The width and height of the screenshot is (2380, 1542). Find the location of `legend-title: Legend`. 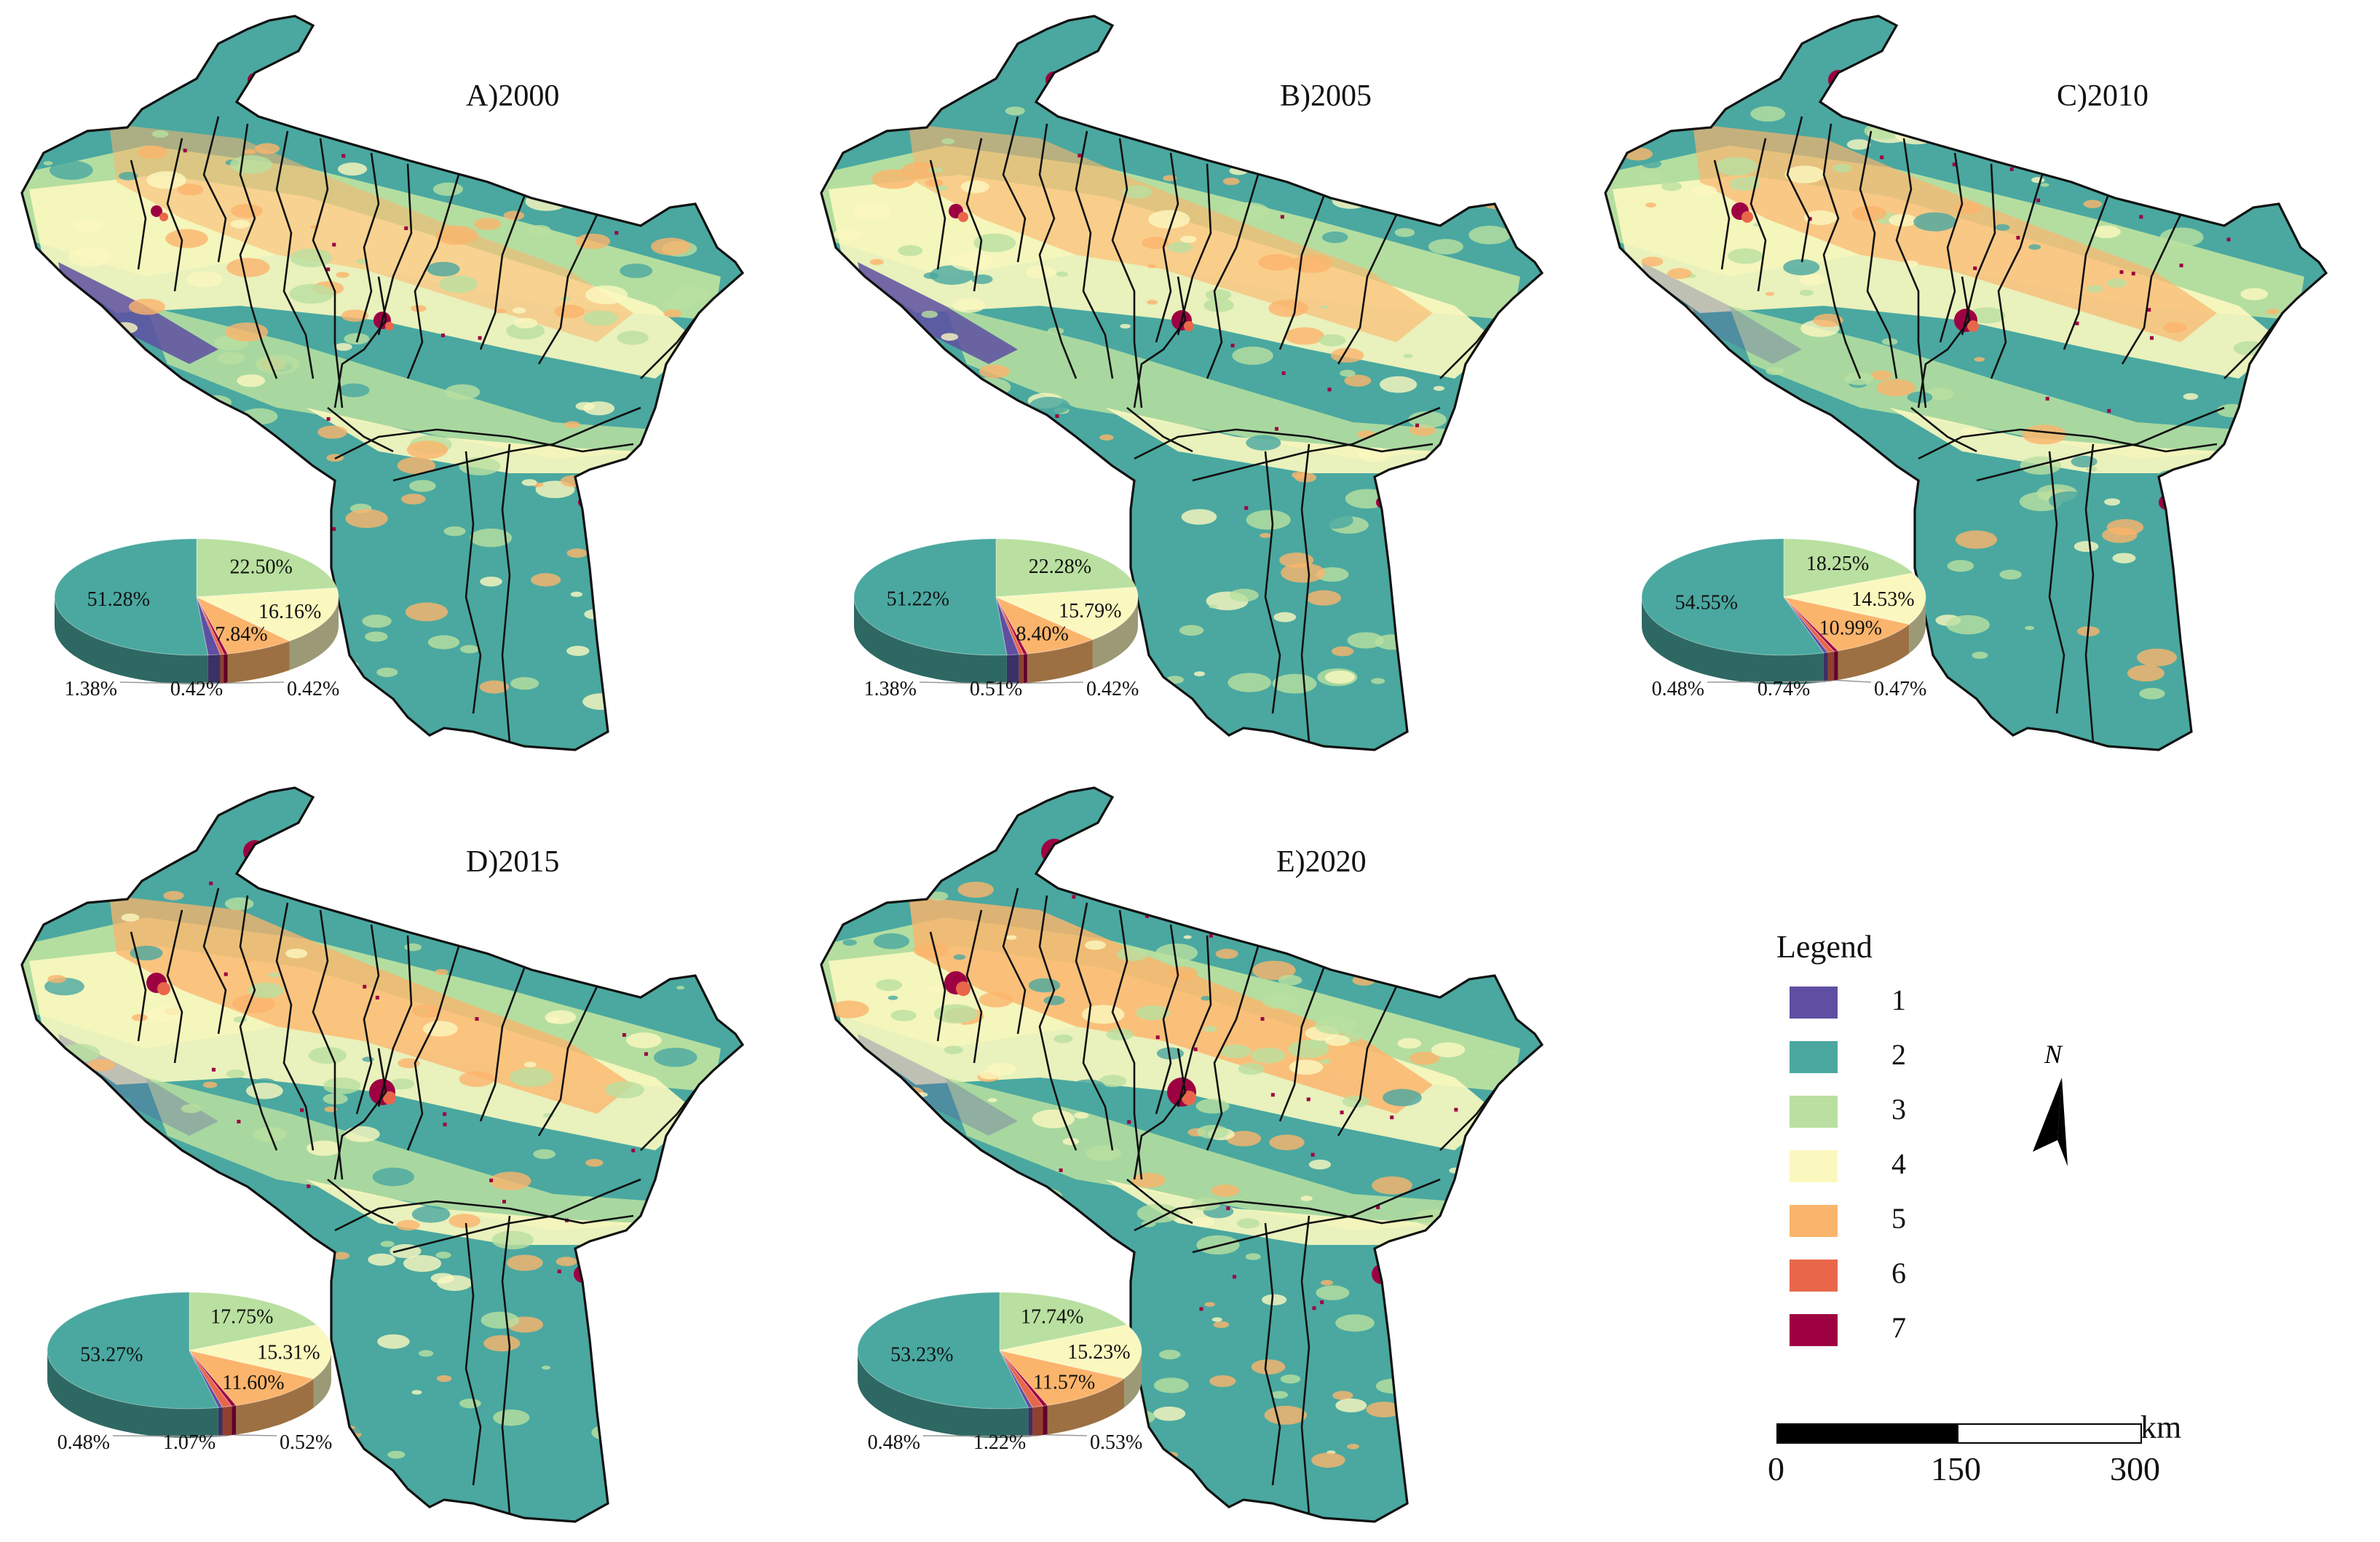

legend-title: Legend is located at coordinates (1824, 947).